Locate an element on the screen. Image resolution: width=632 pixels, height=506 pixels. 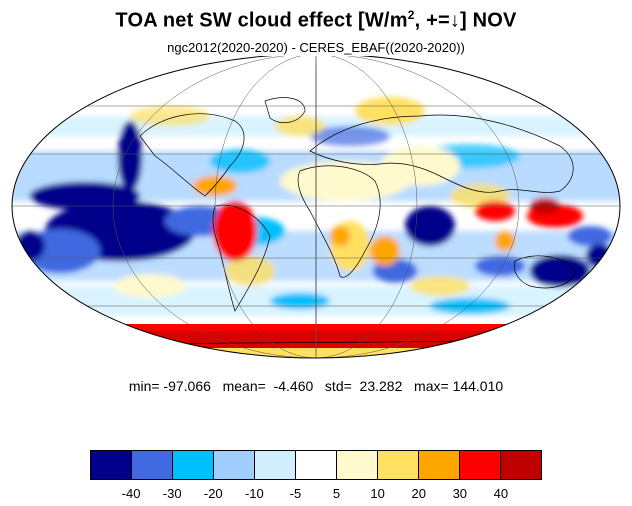
colorbar-tick-label: -5 is located at coordinates (295, 493).